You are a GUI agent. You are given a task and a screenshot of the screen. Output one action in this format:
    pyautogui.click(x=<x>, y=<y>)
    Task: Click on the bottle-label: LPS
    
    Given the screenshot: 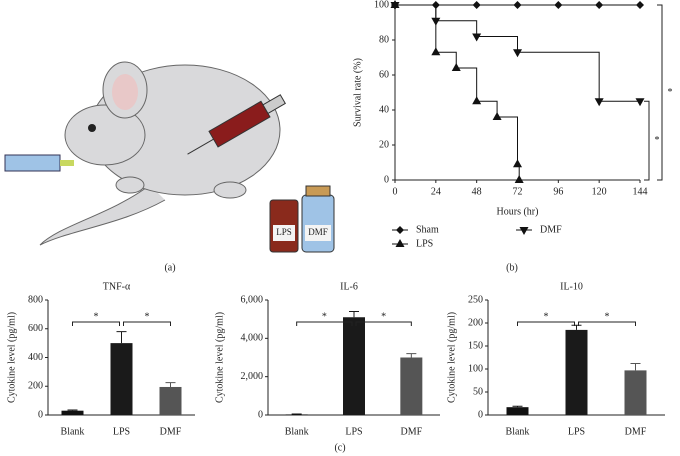 What is the action you would take?
    pyautogui.click(x=284, y=232)
    